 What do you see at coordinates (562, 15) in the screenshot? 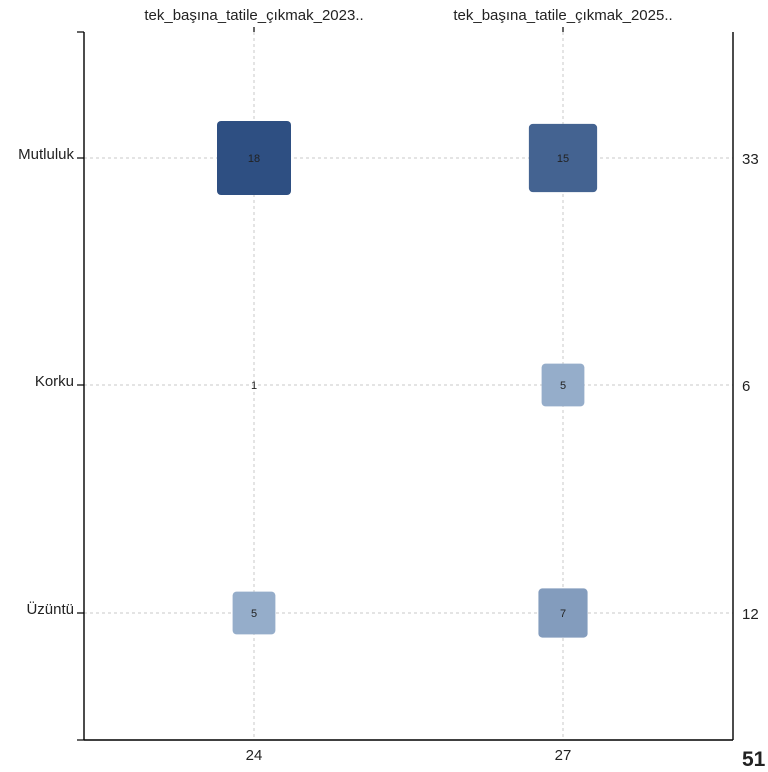
I see `column-label: tek_başına_tatile_çıkmak_2025..` at bounding box center [562, 15].